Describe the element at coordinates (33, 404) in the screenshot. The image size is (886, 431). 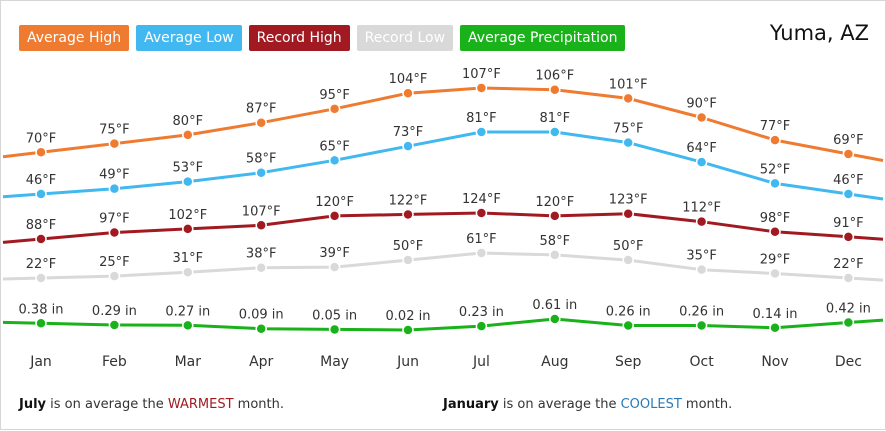
I see `warmest-month: July` at that location.